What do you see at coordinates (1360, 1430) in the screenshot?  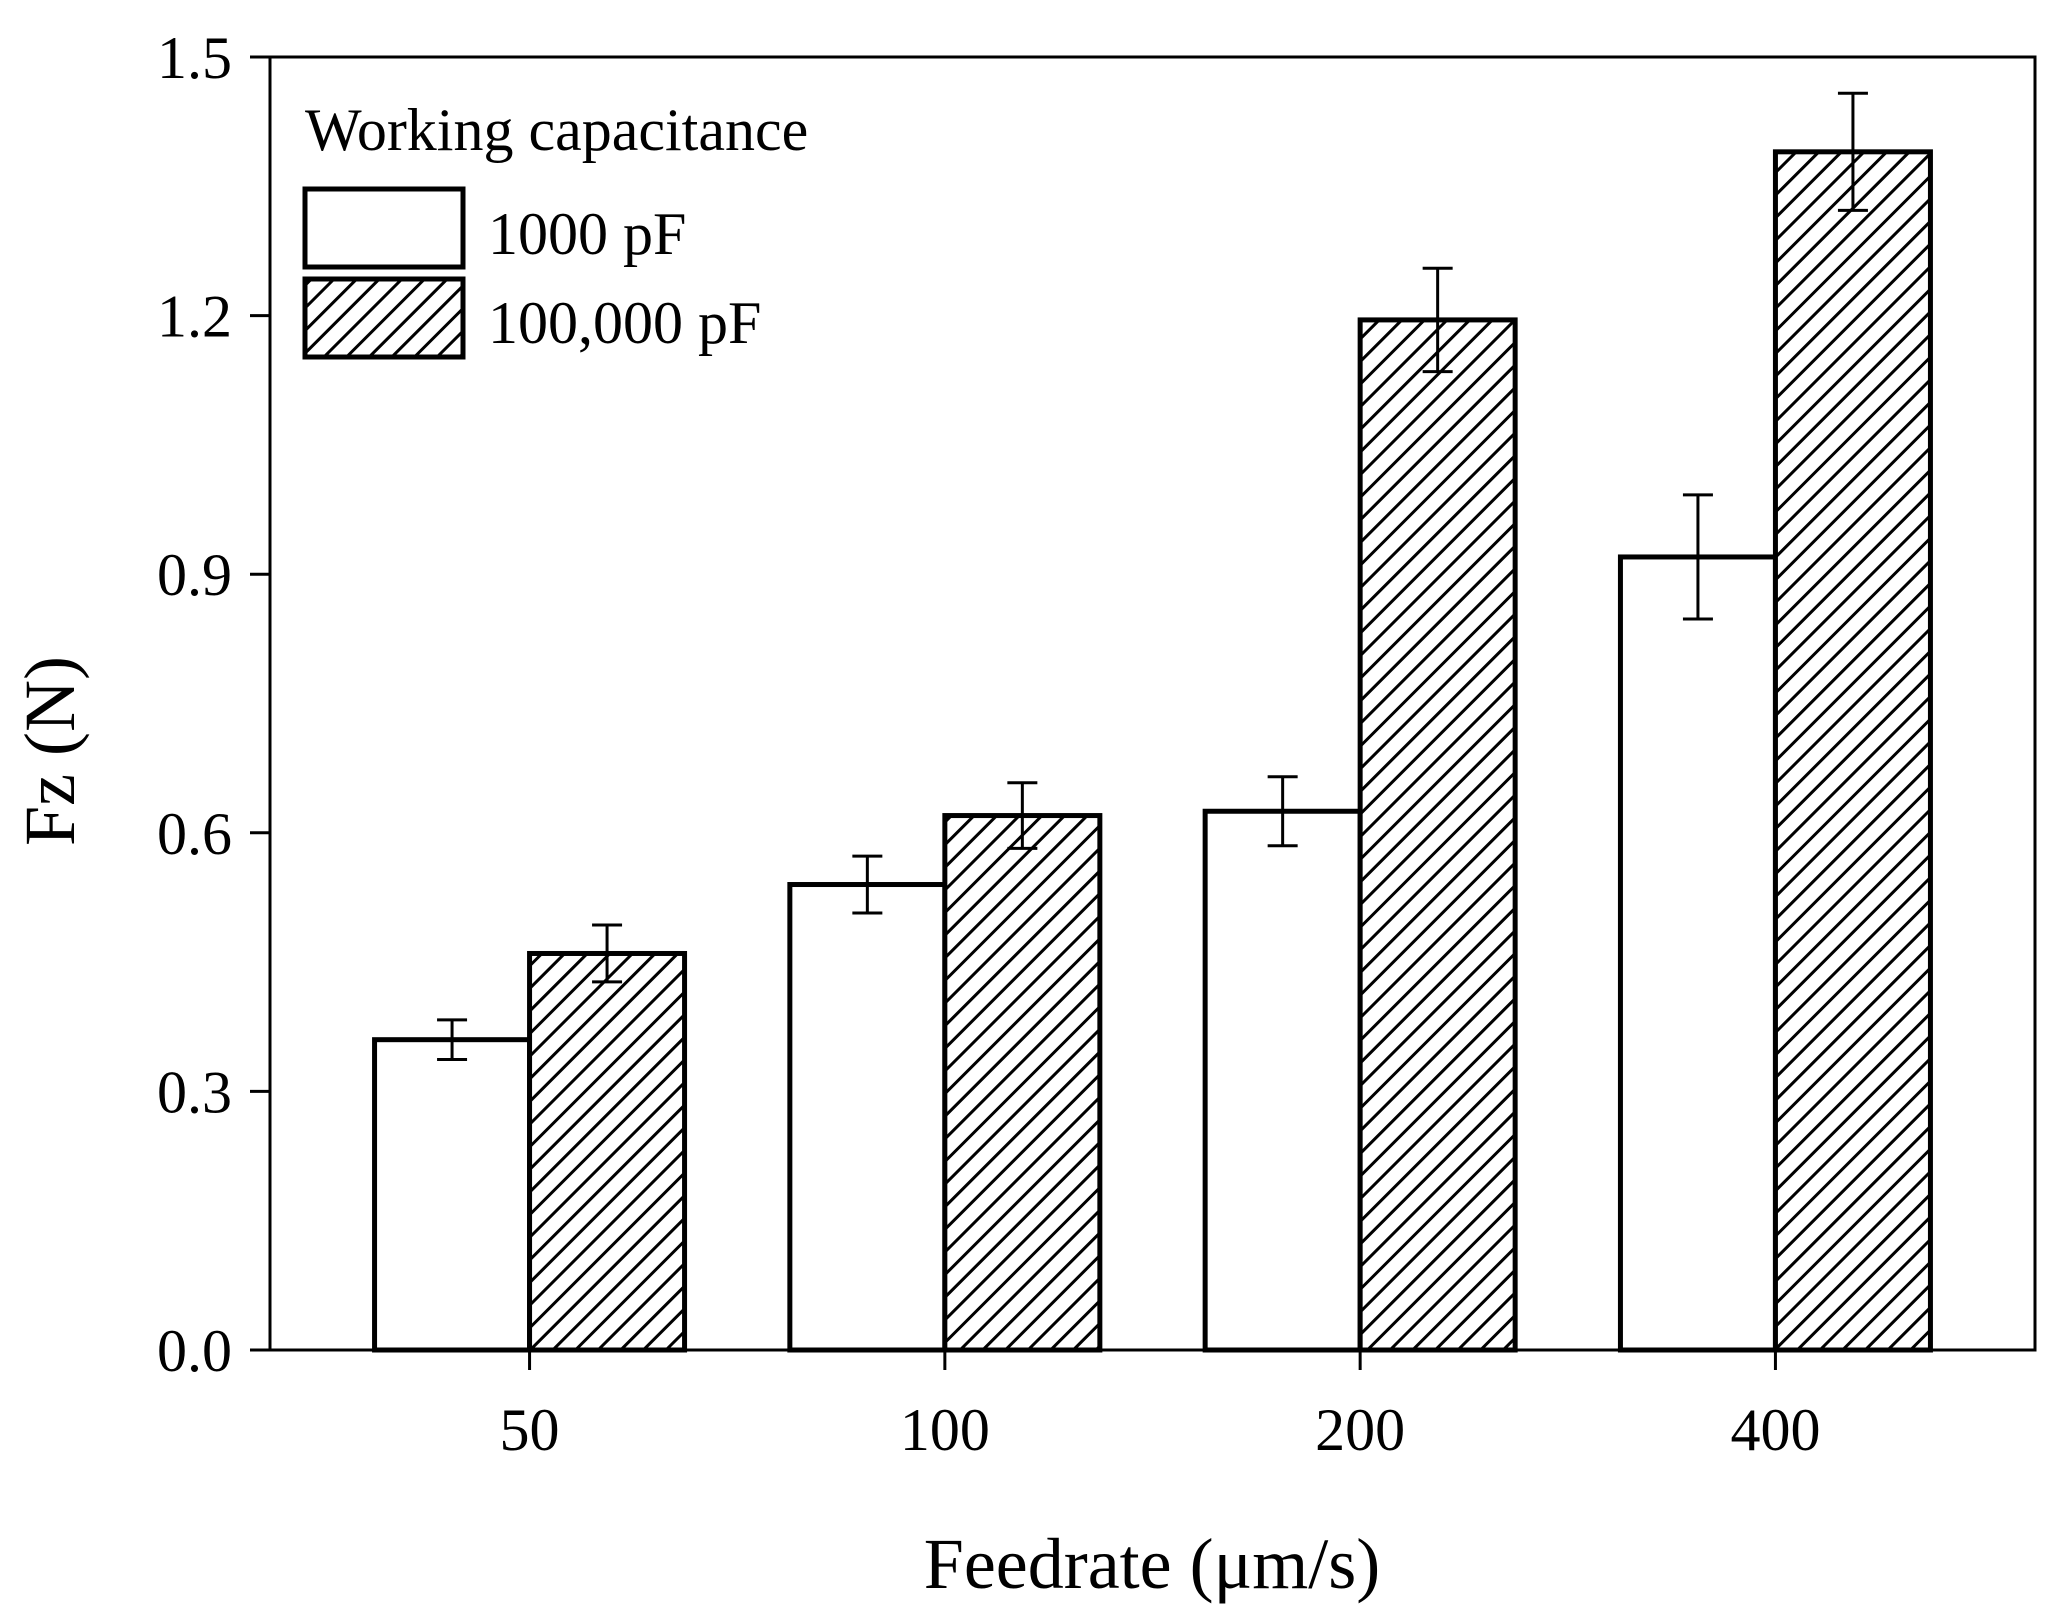 I see `x-tick-label-200: 200` at bounding box center [1360, 1430].